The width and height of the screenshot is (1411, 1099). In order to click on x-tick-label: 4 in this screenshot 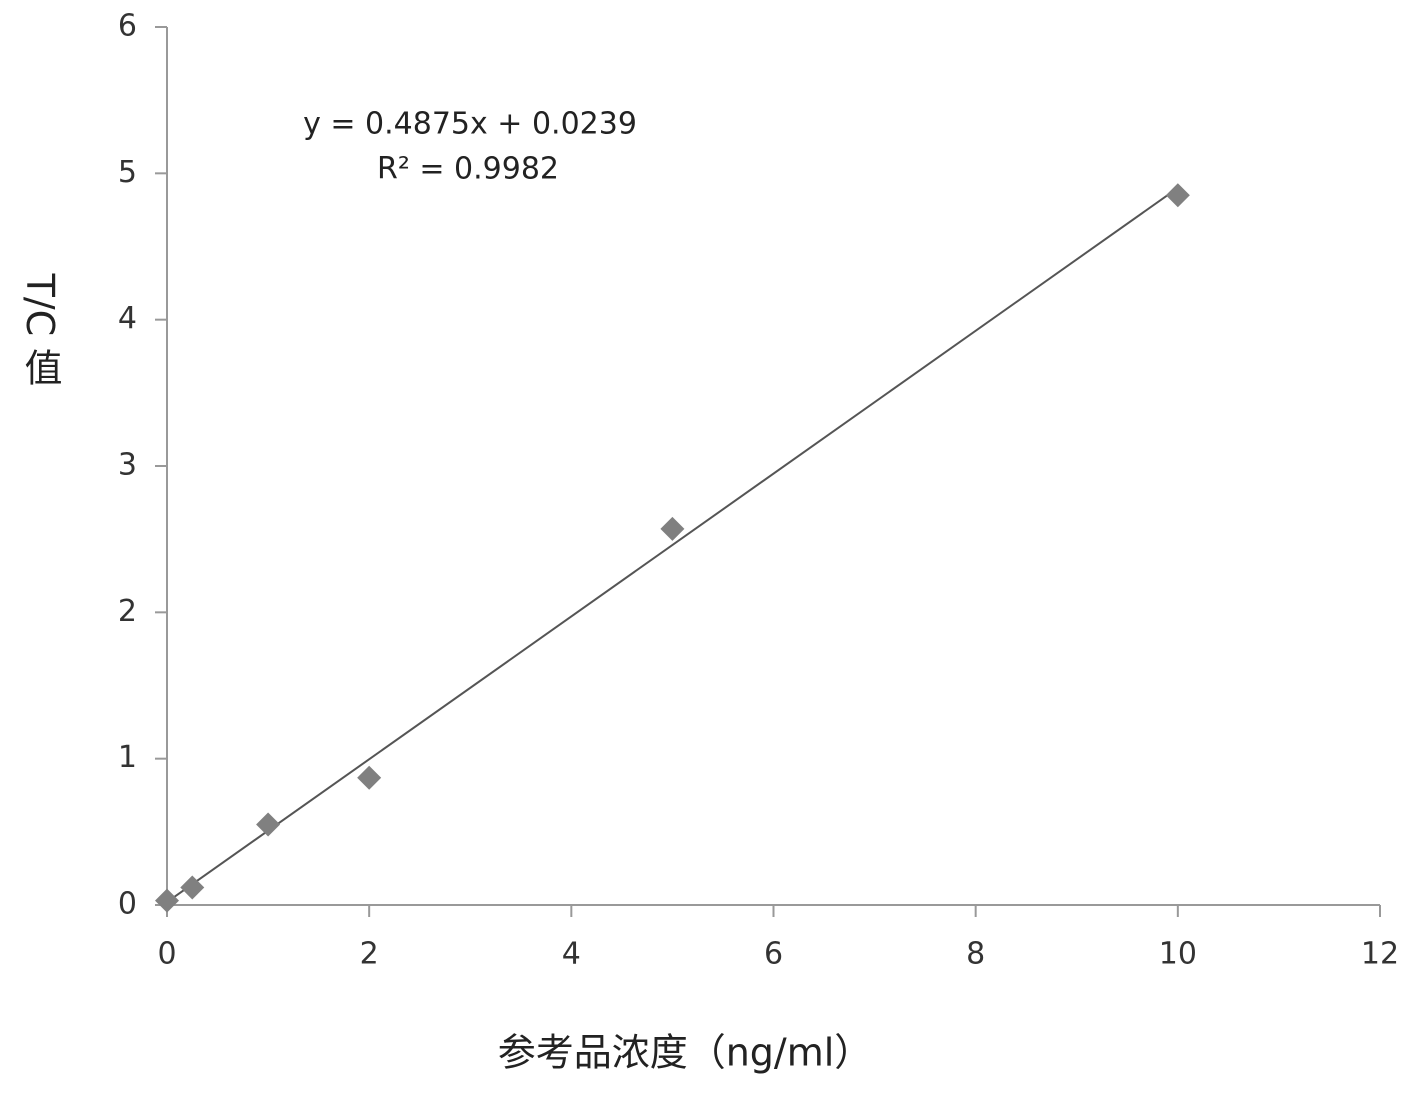, I will do `click(571, 954)`.